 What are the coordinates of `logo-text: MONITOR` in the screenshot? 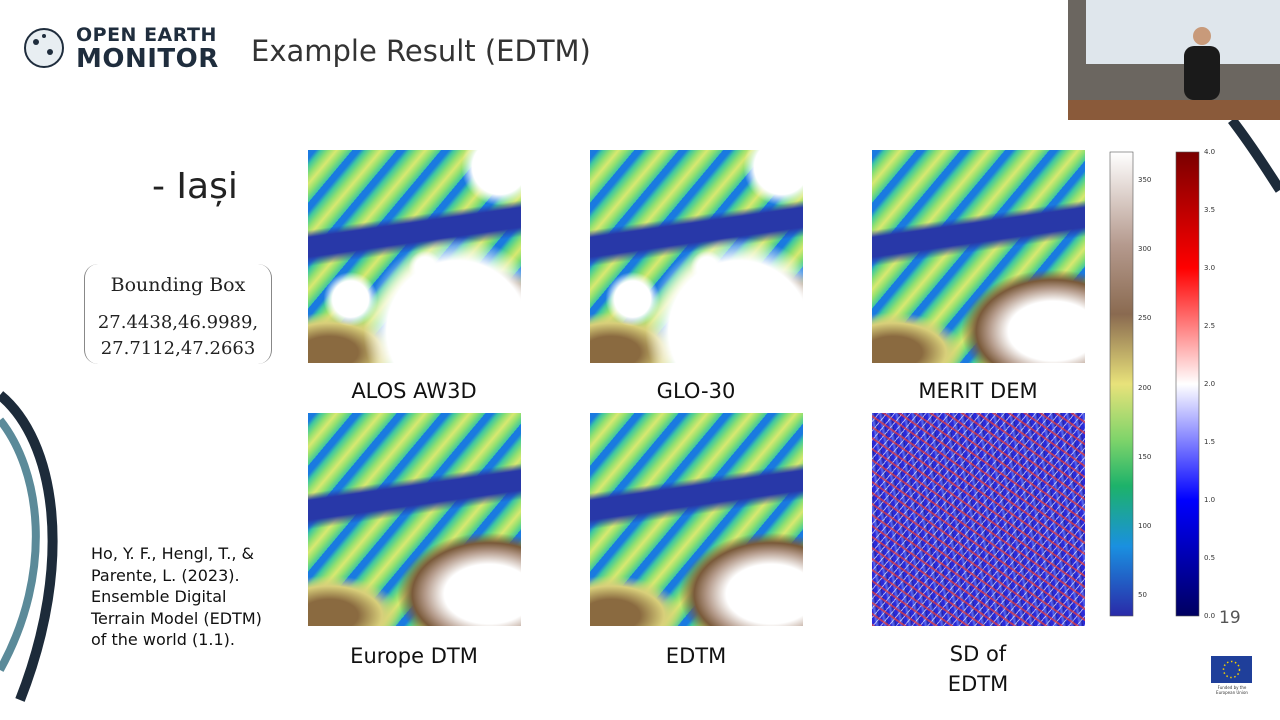 It's located at (147, 59).